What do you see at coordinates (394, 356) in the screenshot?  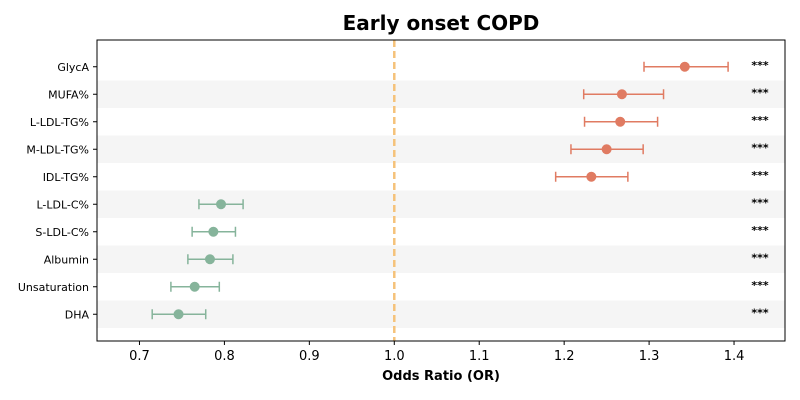 I see `x-tick-label: 1.0` at bounding box center [394, 356].